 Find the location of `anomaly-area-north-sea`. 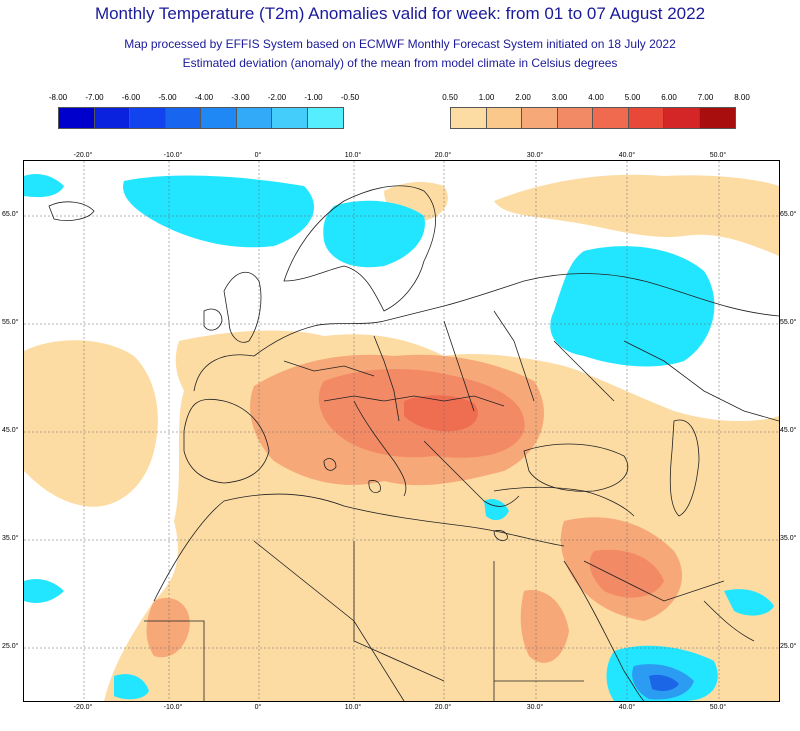

anomaly-area-north-sea is located at coordinates (219, 211).